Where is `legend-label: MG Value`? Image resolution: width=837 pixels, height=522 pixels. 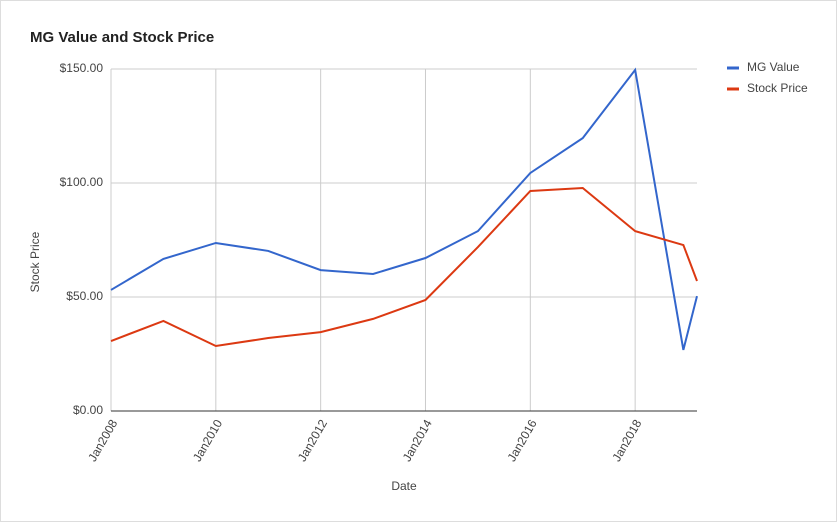
legend-label: MG Value is located at coordinates (773, 67).